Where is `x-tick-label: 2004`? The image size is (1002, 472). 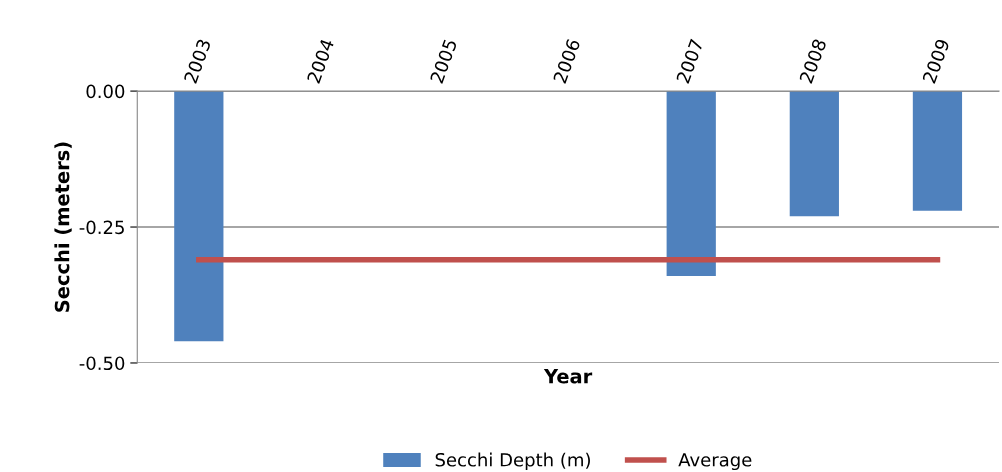 x-tick-label: 2004 is located at coordinates (320, 61).